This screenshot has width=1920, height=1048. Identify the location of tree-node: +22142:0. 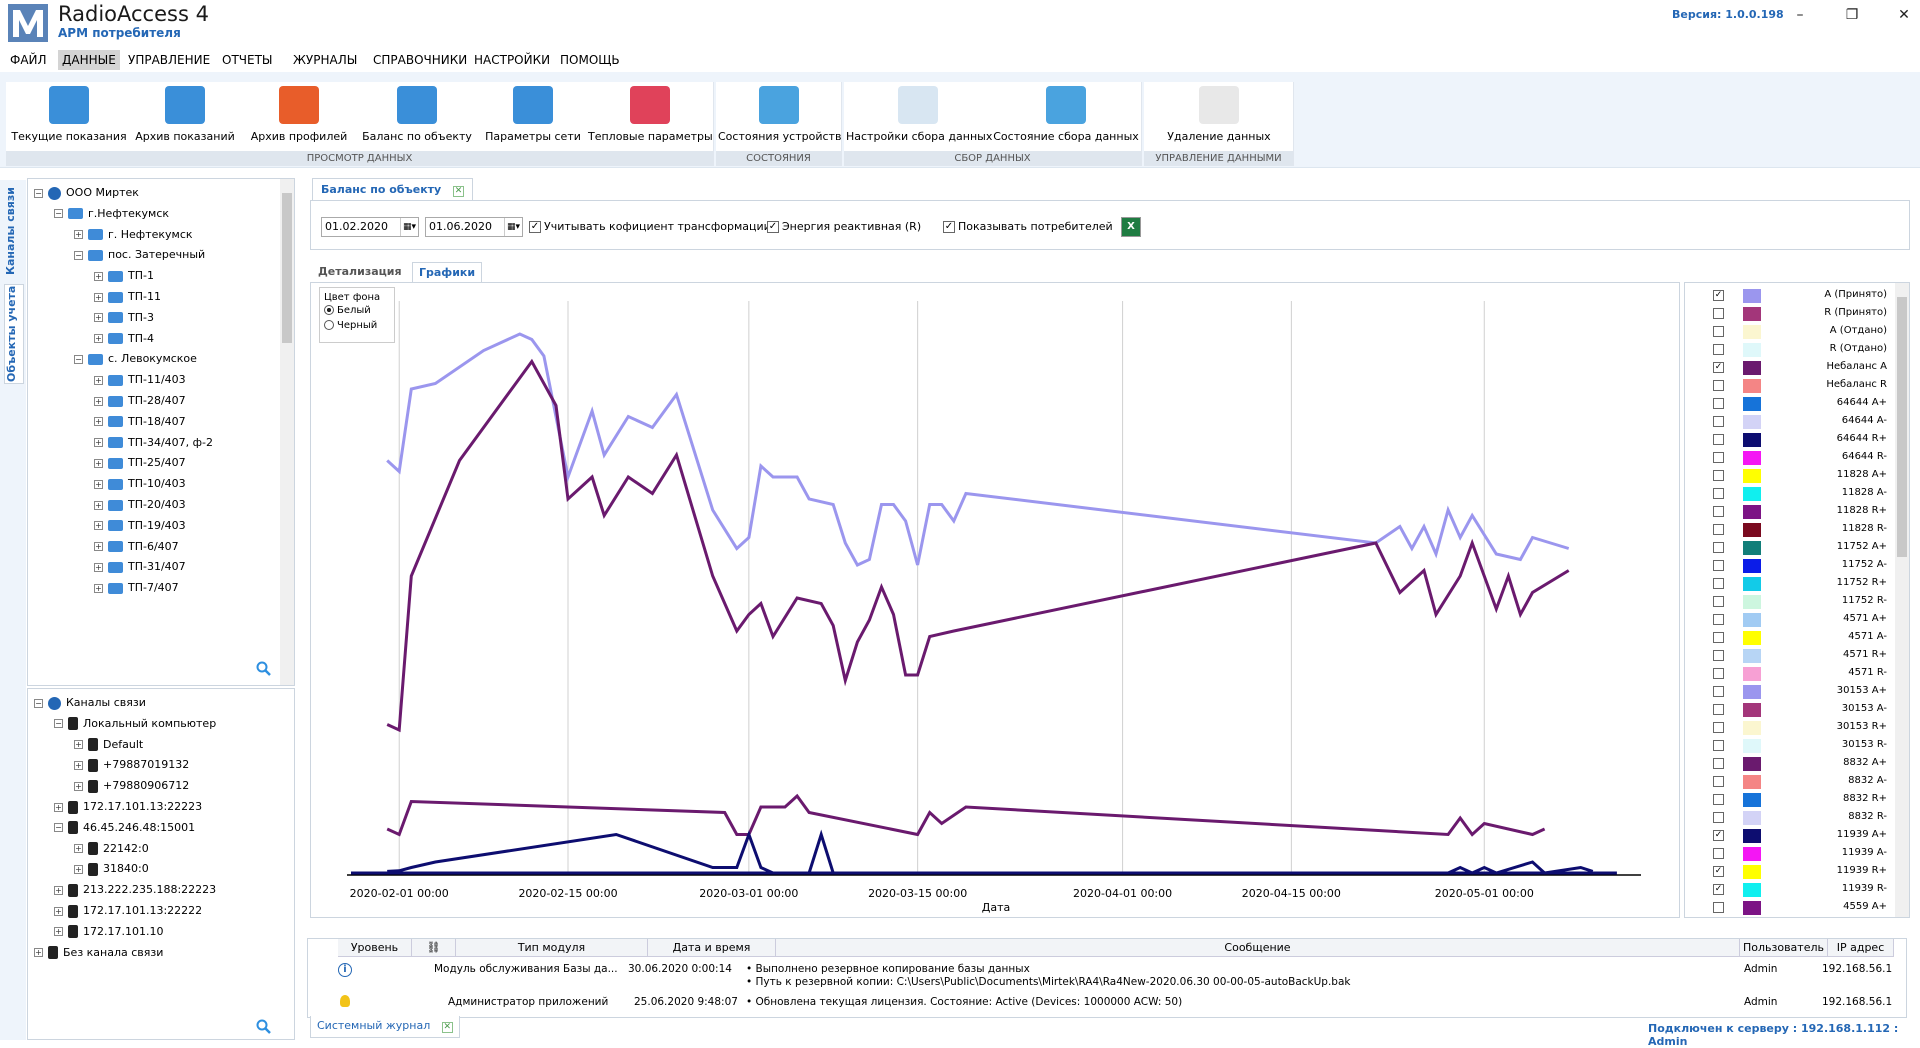
(111, 849).